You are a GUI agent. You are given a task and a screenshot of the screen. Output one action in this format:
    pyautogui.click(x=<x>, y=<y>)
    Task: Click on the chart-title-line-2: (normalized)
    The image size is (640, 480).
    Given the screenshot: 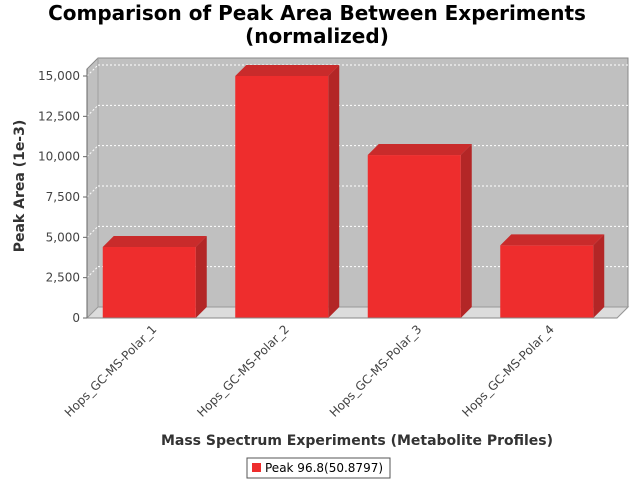 What is the action you would take?
    pyautogui.click(x=317, y=36)
    